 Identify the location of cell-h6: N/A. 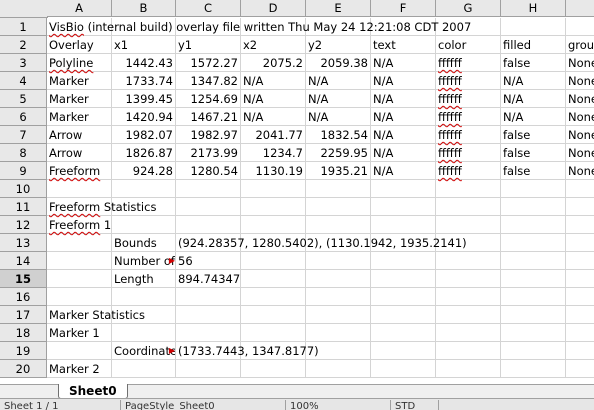
(533, 117).